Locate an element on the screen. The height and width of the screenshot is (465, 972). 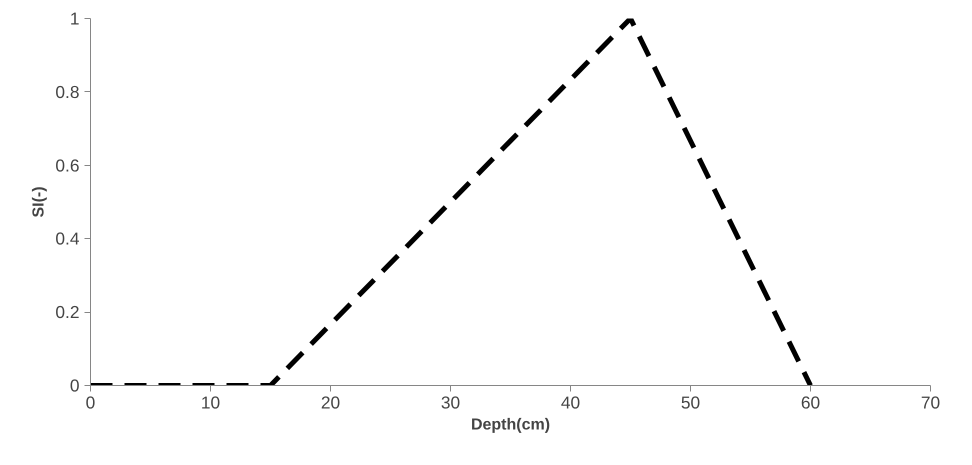
y-tick-label: 0 is located at coordinates (75, 386).